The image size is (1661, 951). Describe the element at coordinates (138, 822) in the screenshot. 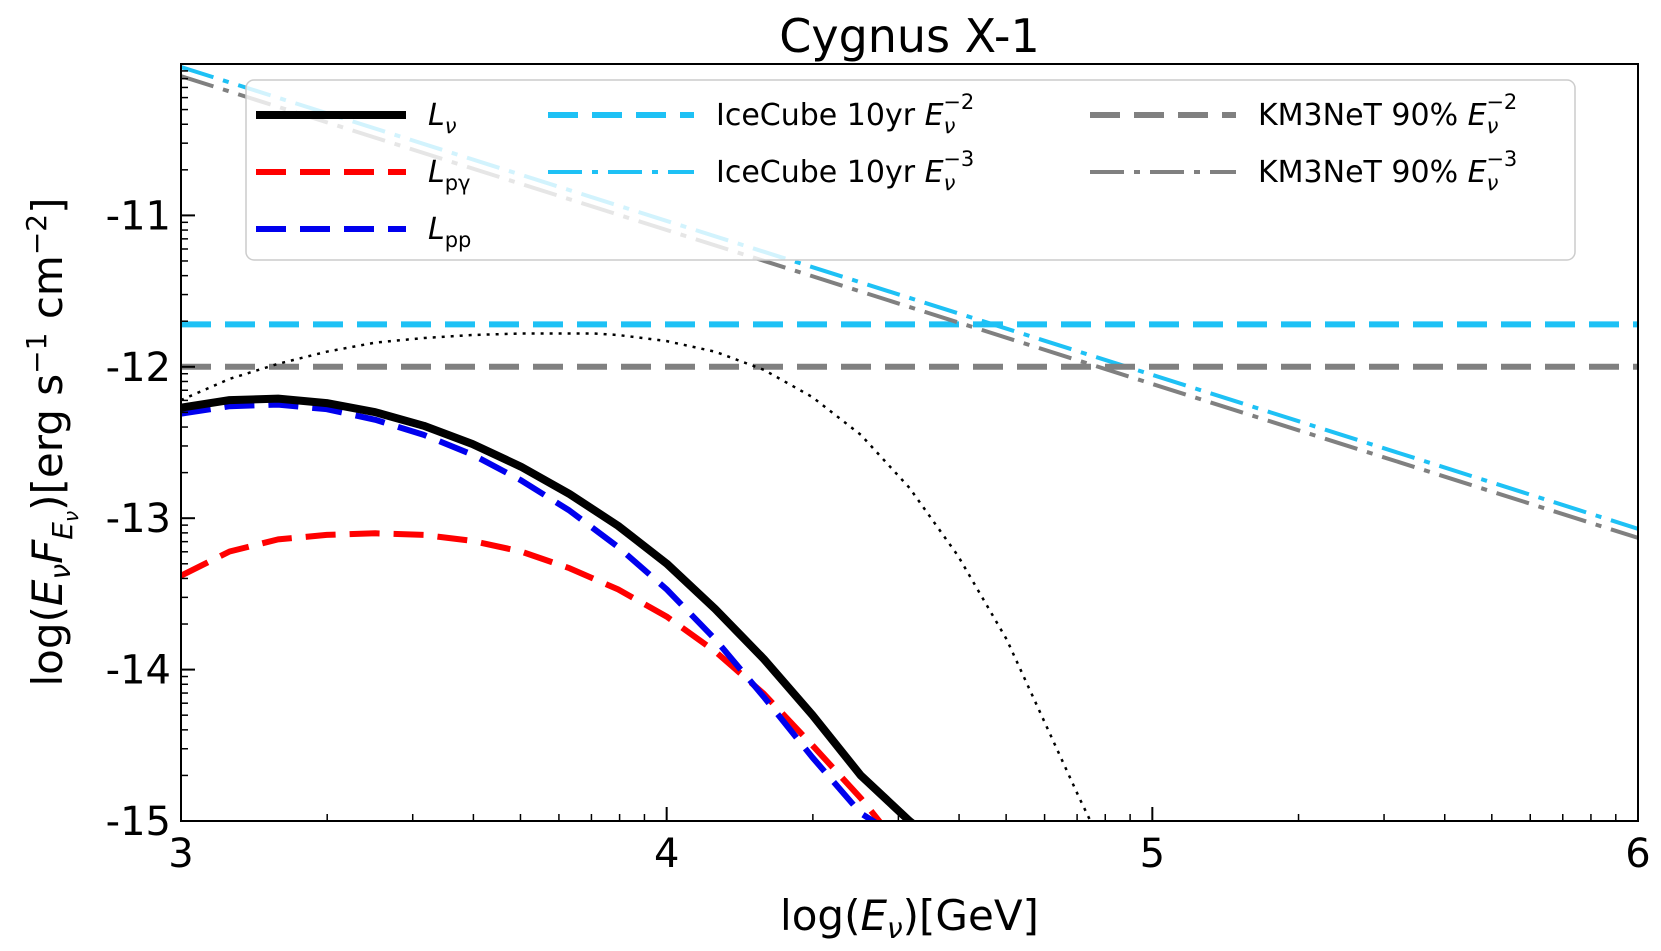

I see `y-tick-label: -15` at that location.